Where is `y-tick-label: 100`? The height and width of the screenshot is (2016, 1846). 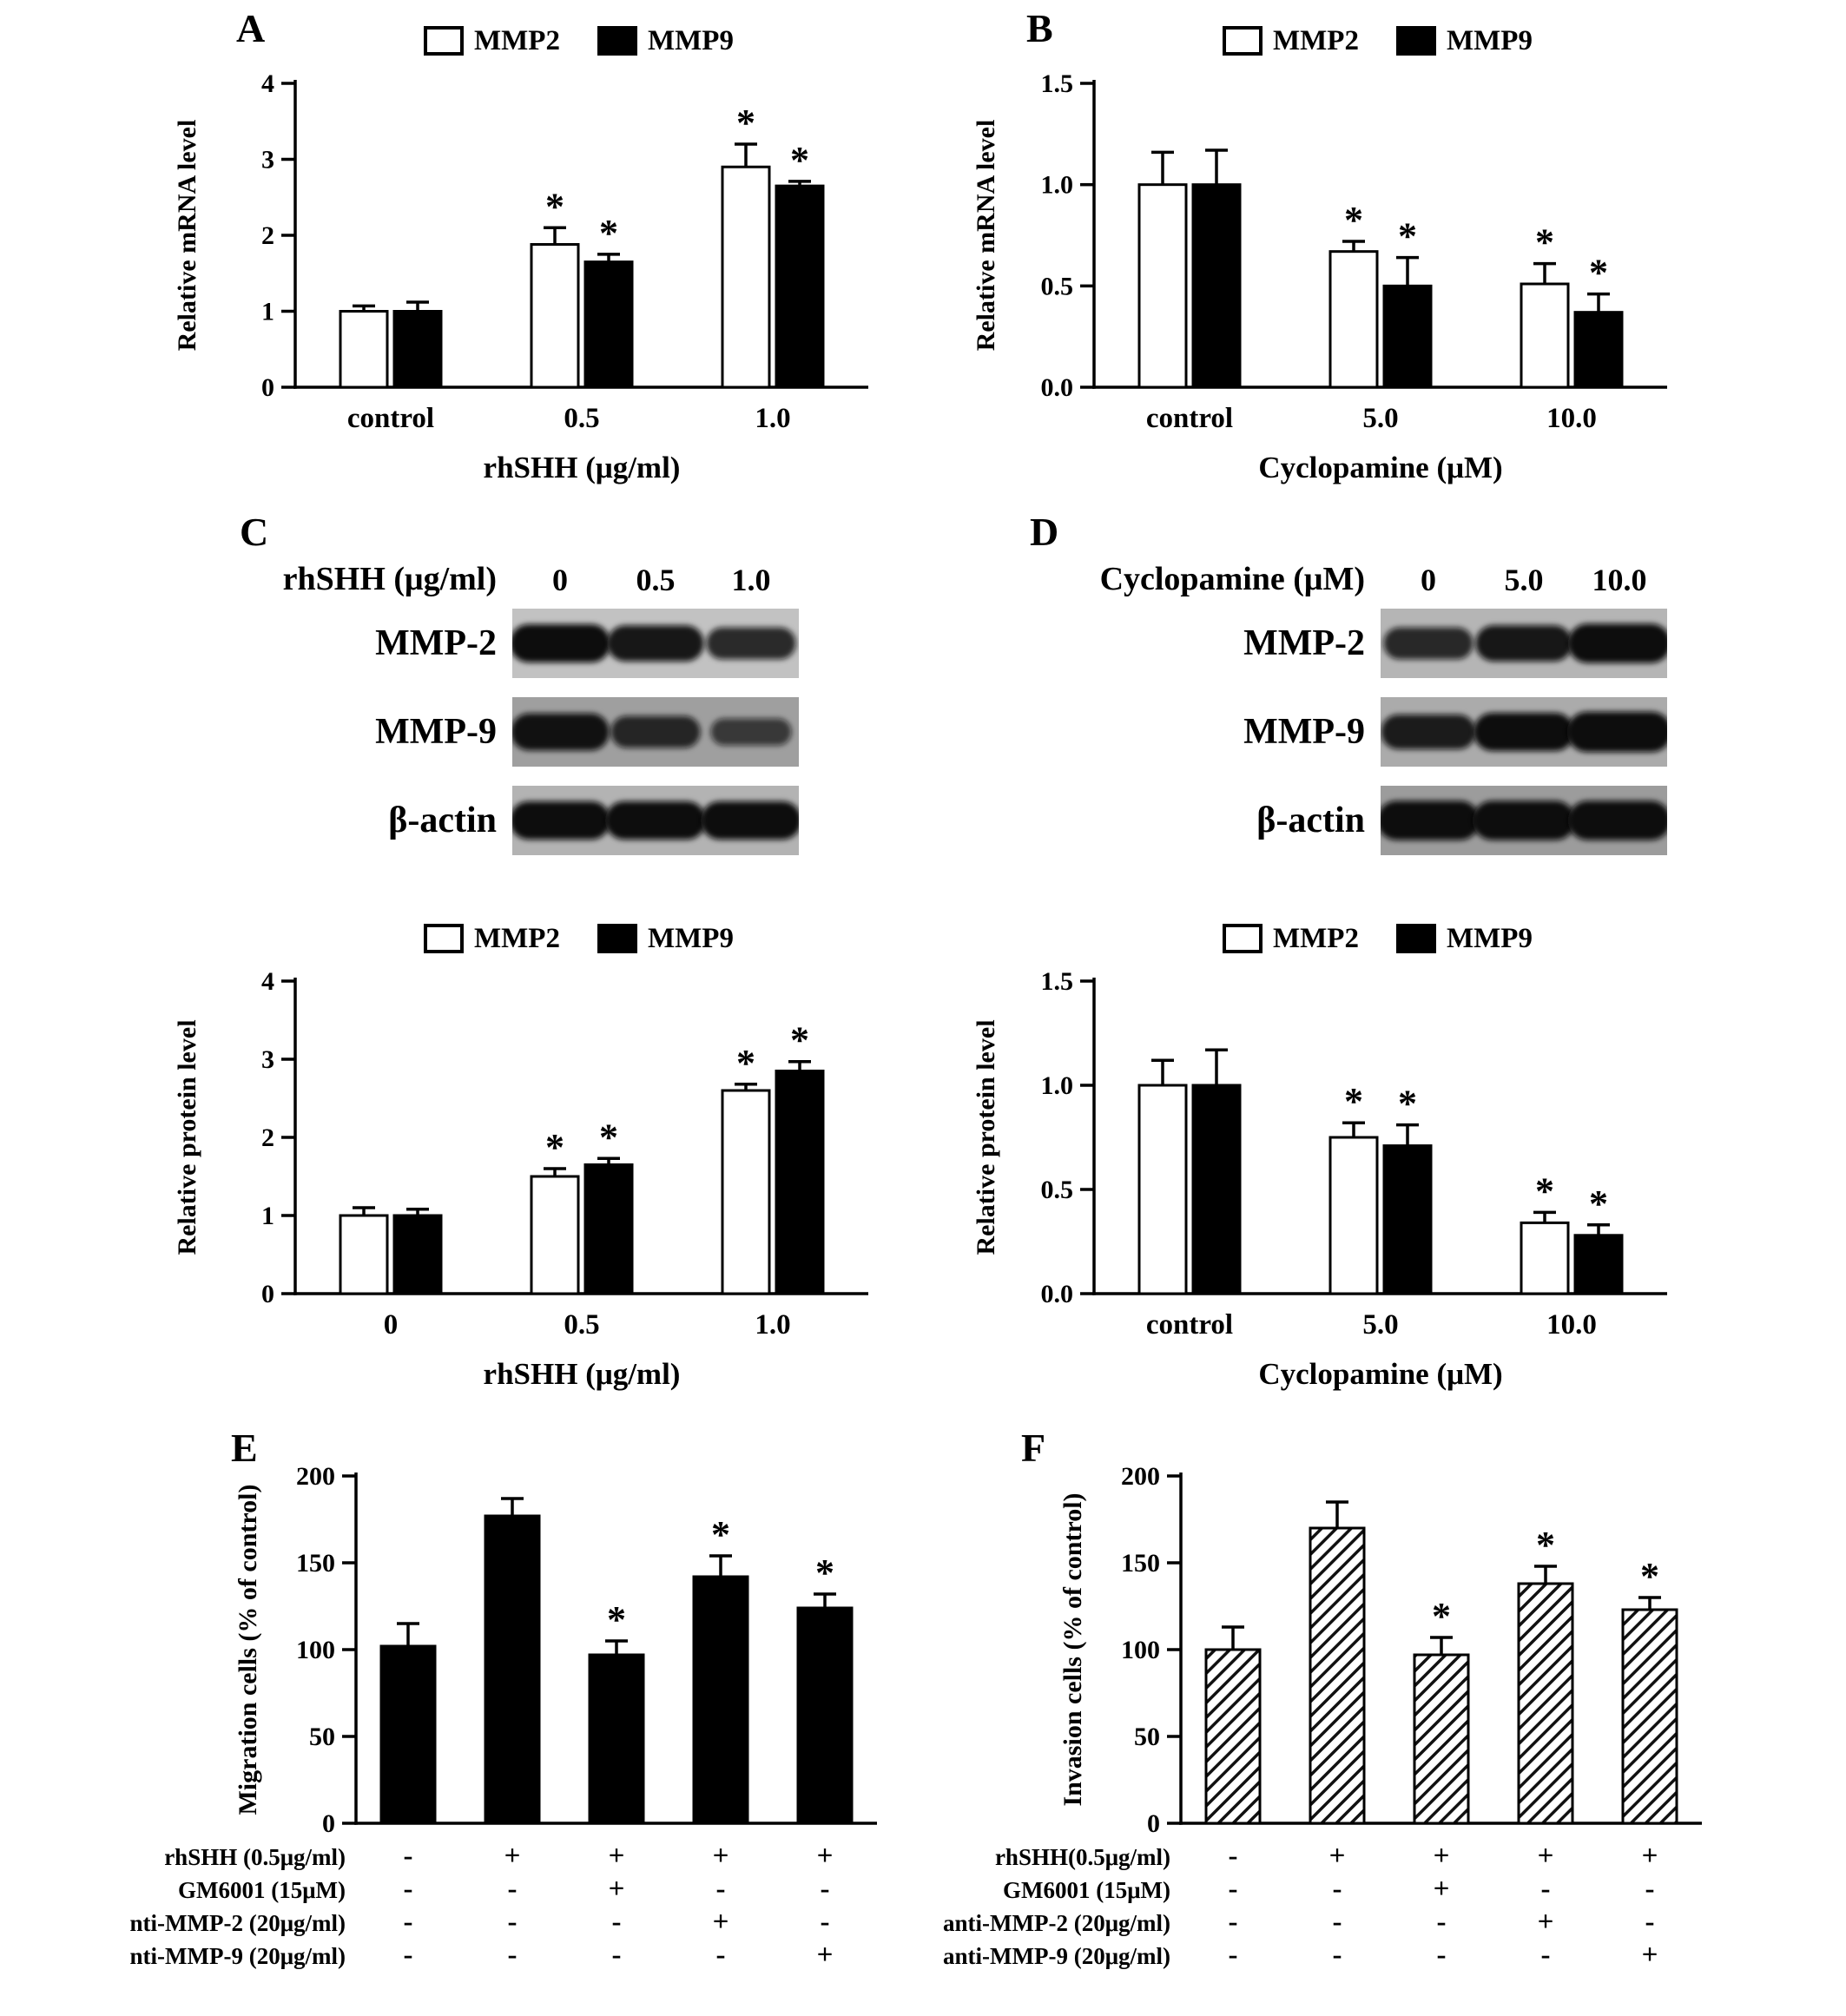
y-tick-label: 100 is located at coordinates (1141, 1650).